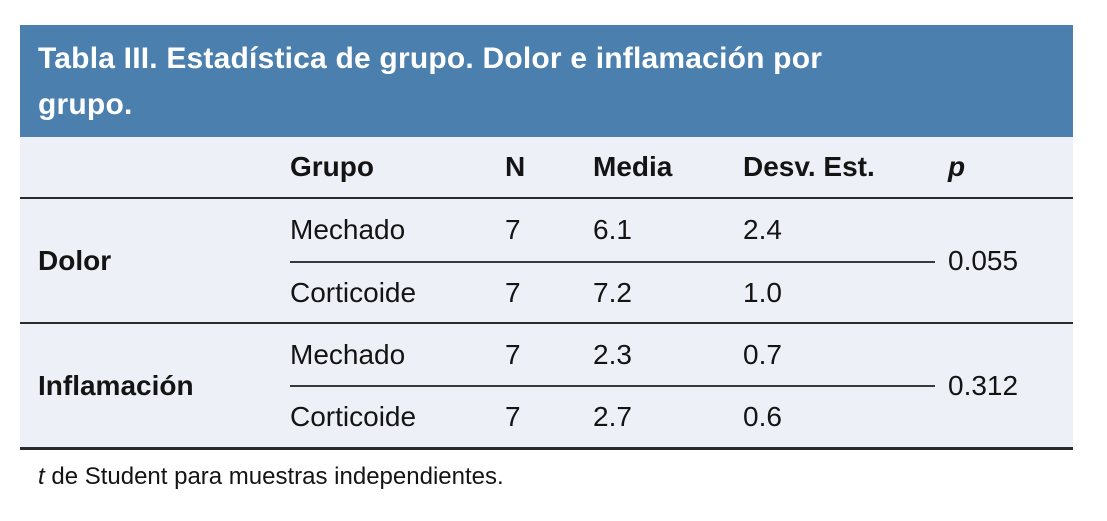 Image resolution: width=1107 pixels, height=521 pixels. What do you see at coordinates (513, 416) in the screenshot?
I see `cell-inflamacion-corticoide-n: 7` at bounding box center [513, 416].